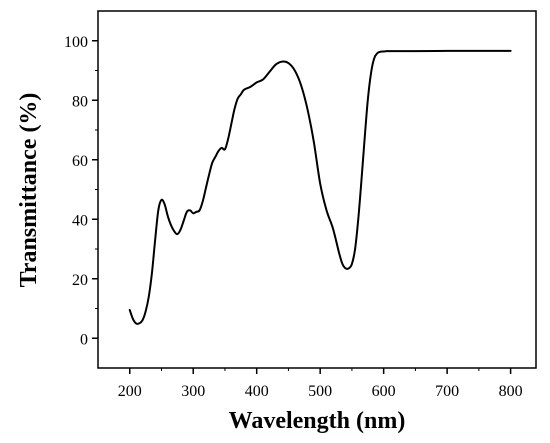  I want to click on x-axis-label: Wavelength (nm), so click(317, 421).